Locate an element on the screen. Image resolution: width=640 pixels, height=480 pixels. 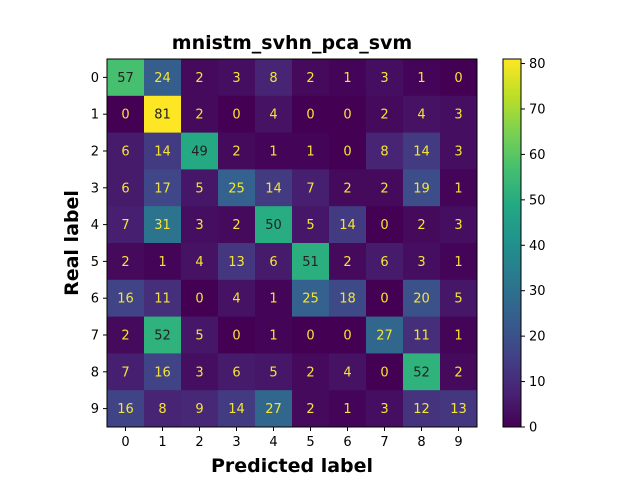
colorbar-tick-label: 80 is located at coordinates (537, 64).